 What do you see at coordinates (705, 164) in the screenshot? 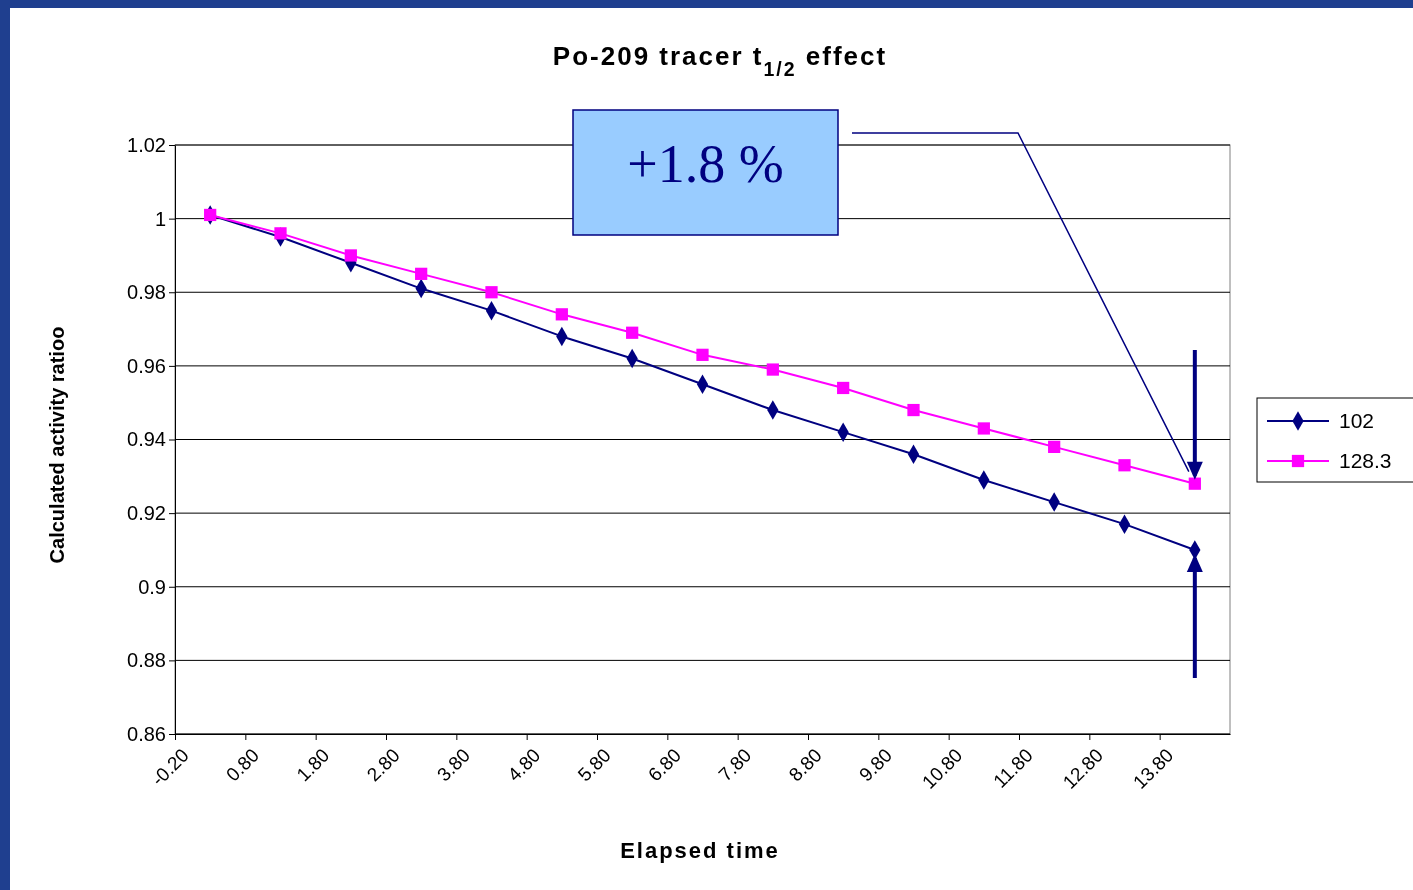
I see `annotation: +1.8 %` at bounding box center [705, 164].